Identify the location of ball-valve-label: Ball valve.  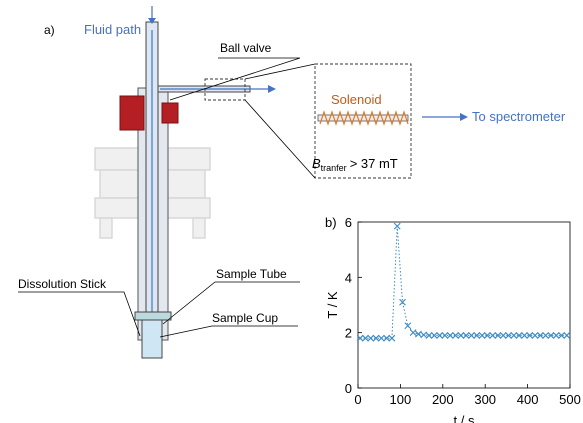
(246, 48).